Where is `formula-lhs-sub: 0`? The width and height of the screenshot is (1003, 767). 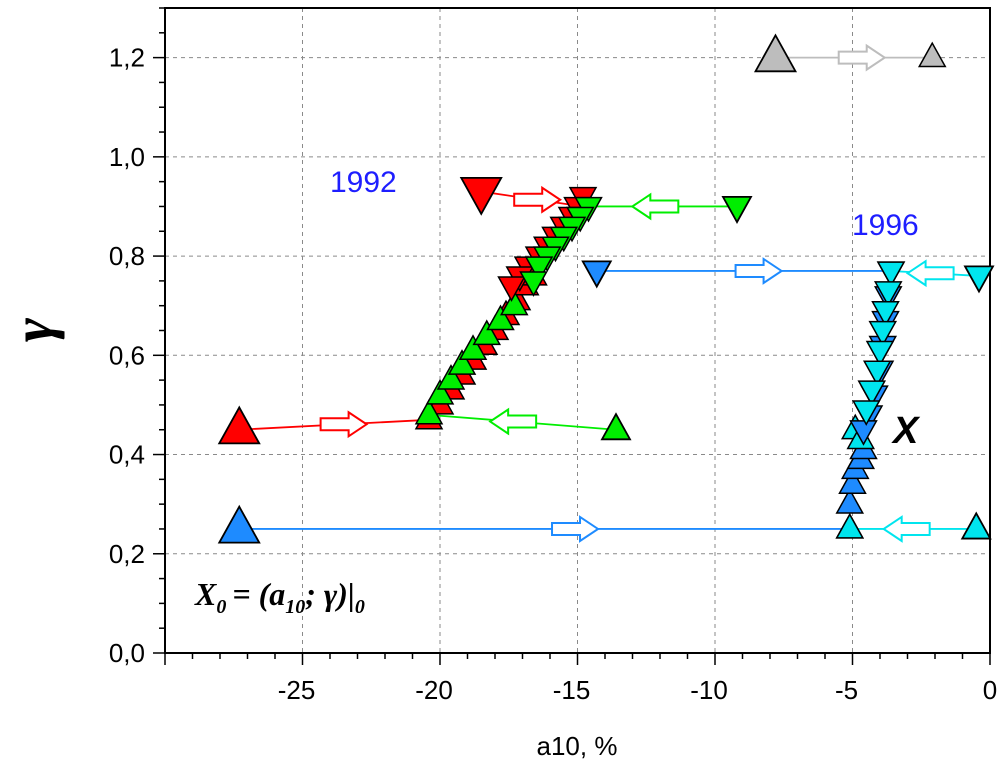 formula-lhs-sub: 0 is located at coordinates (221, 607).